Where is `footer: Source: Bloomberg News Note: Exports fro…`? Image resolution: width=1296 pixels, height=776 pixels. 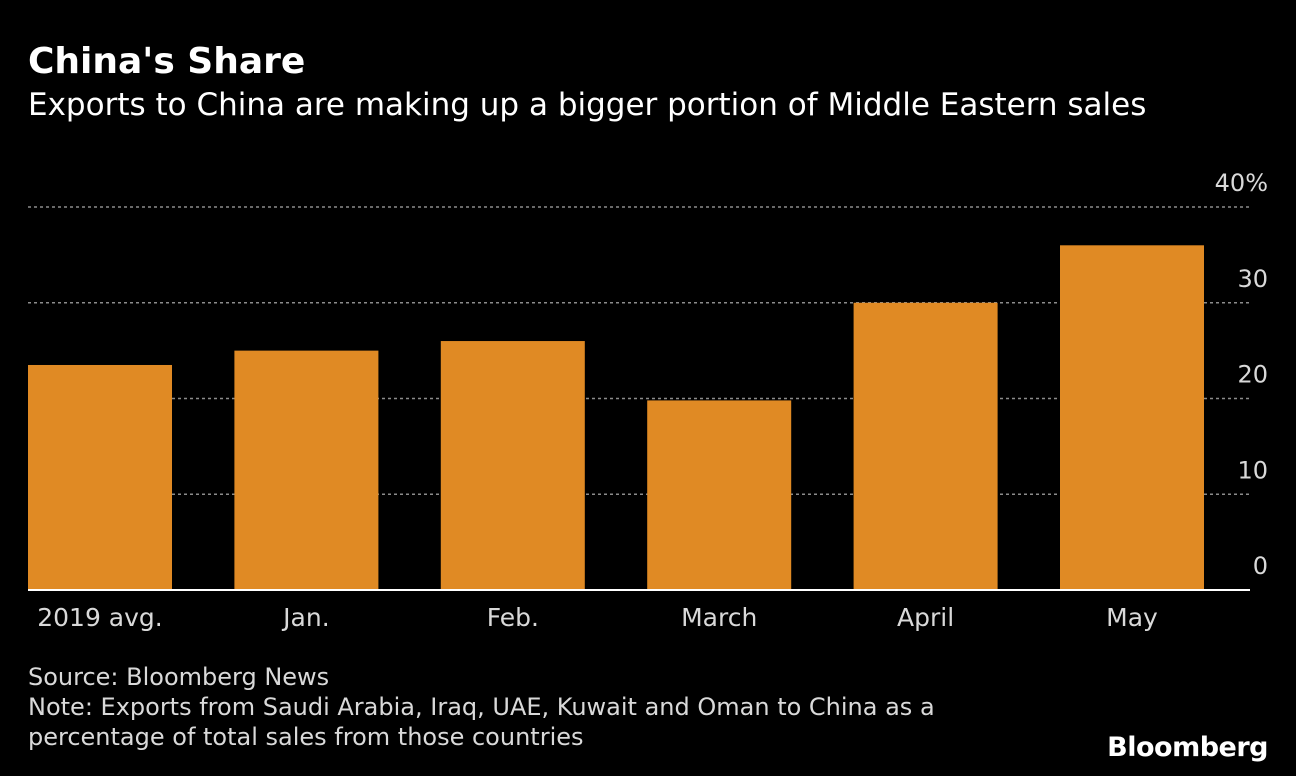
footer: Source: Bloomberg News Note: Exports fro… is located at coordinates (481, 707).